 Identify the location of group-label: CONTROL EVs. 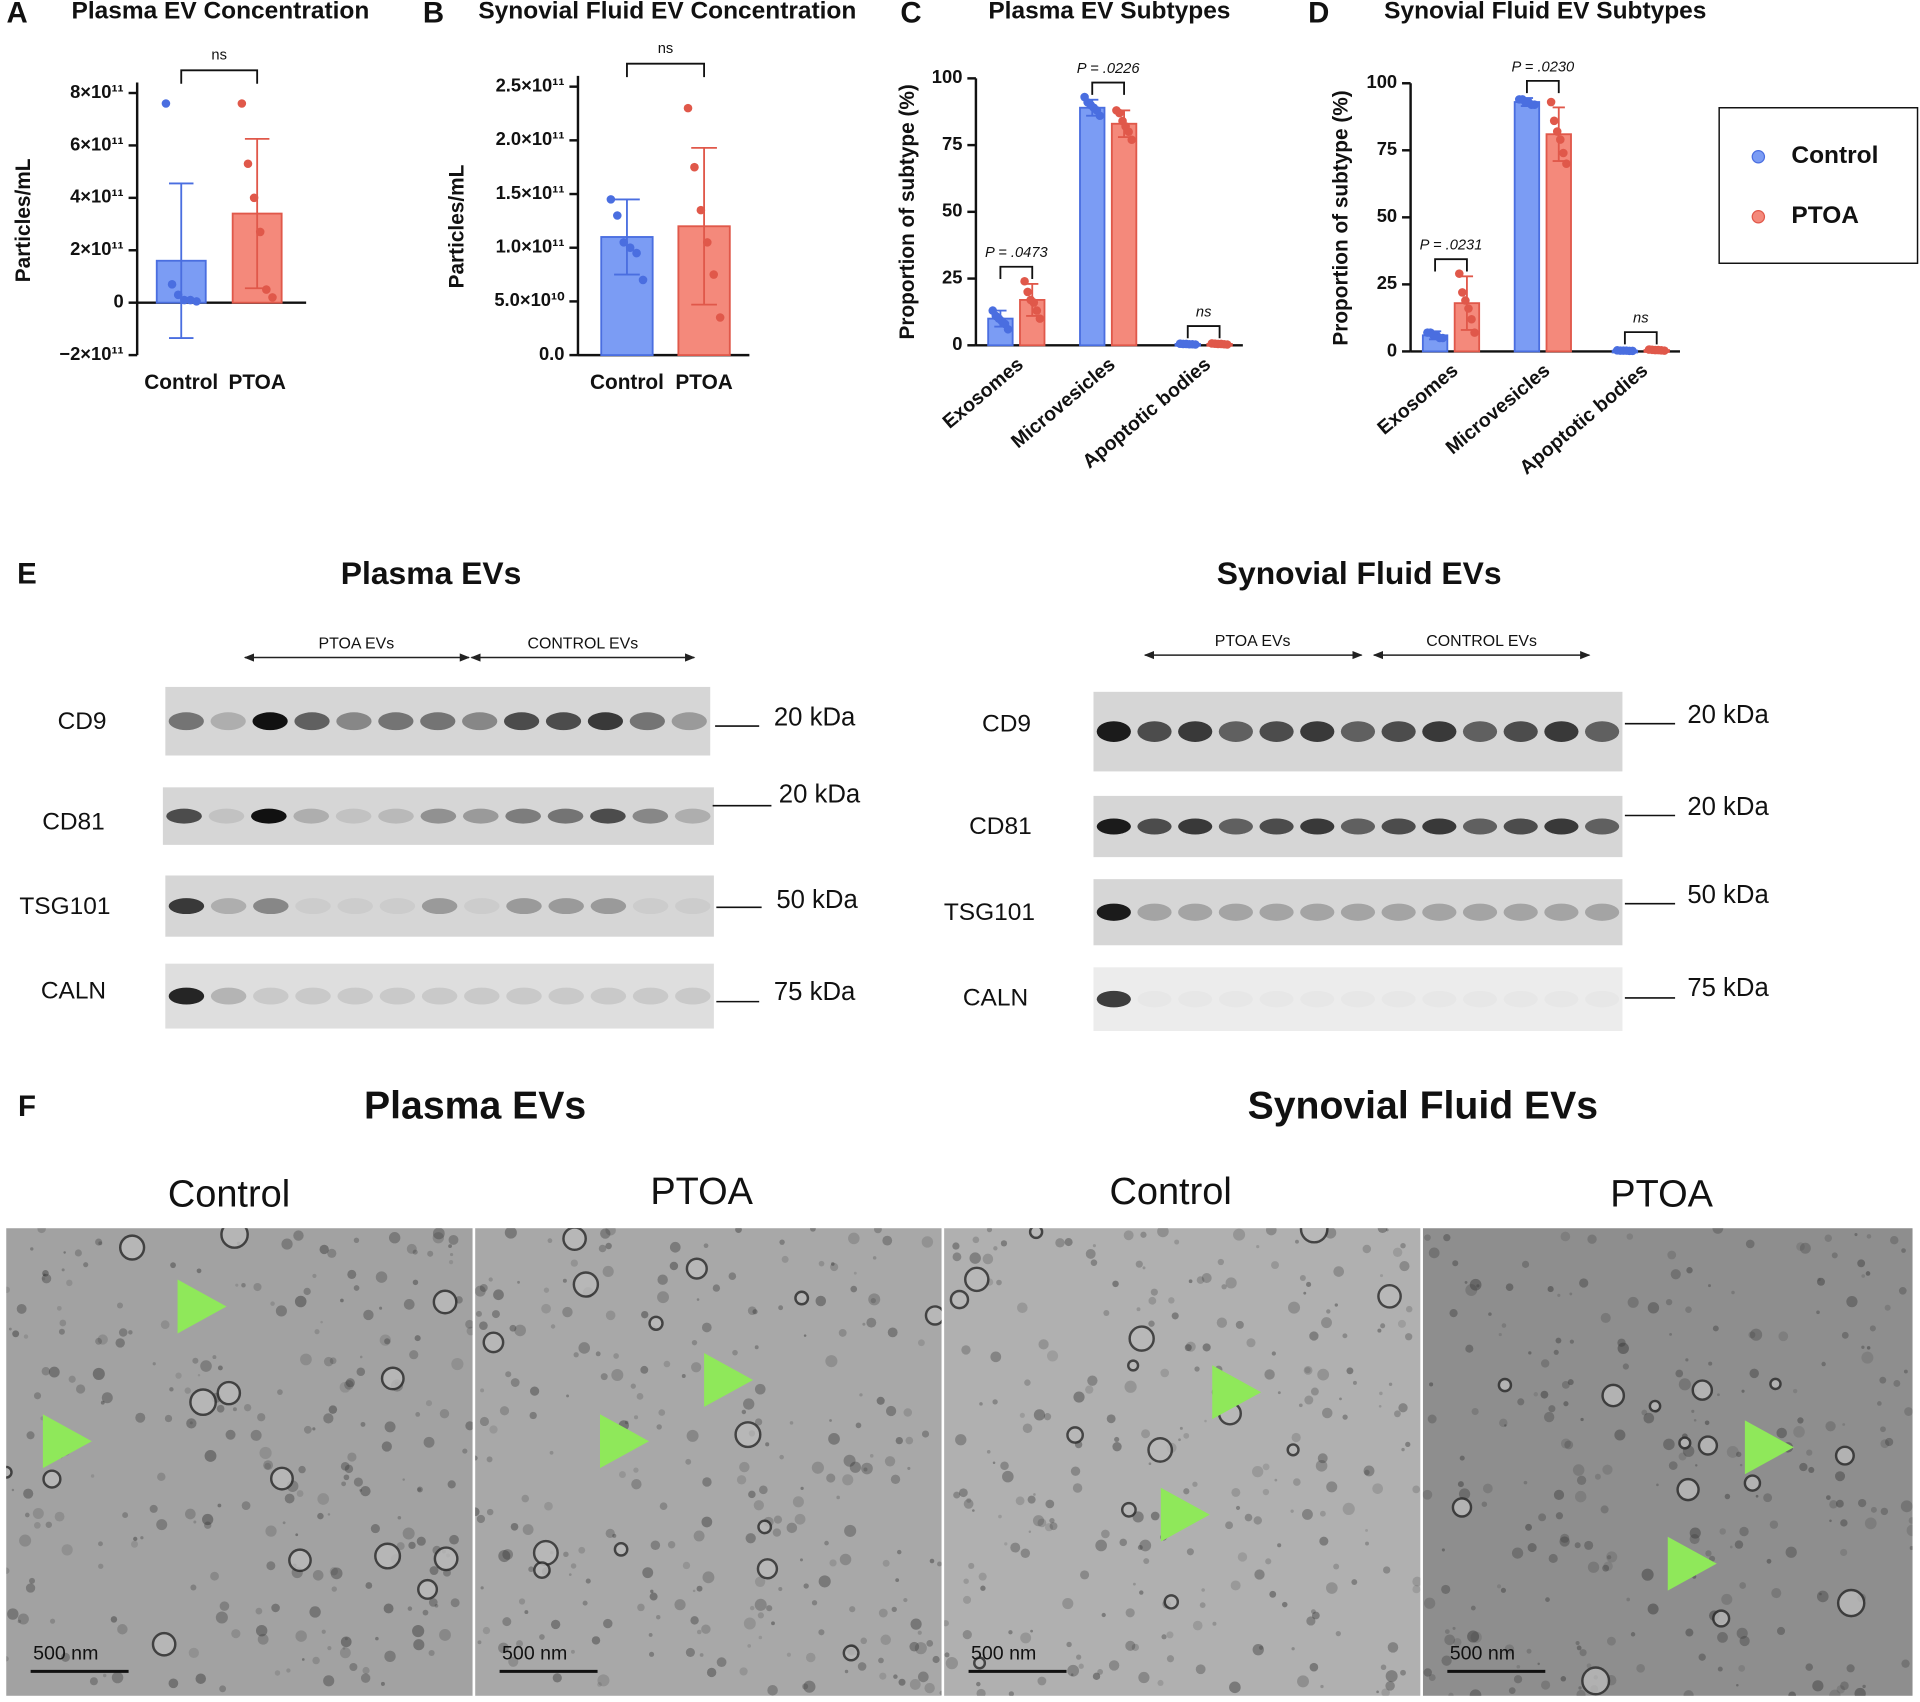
(1481, 641).